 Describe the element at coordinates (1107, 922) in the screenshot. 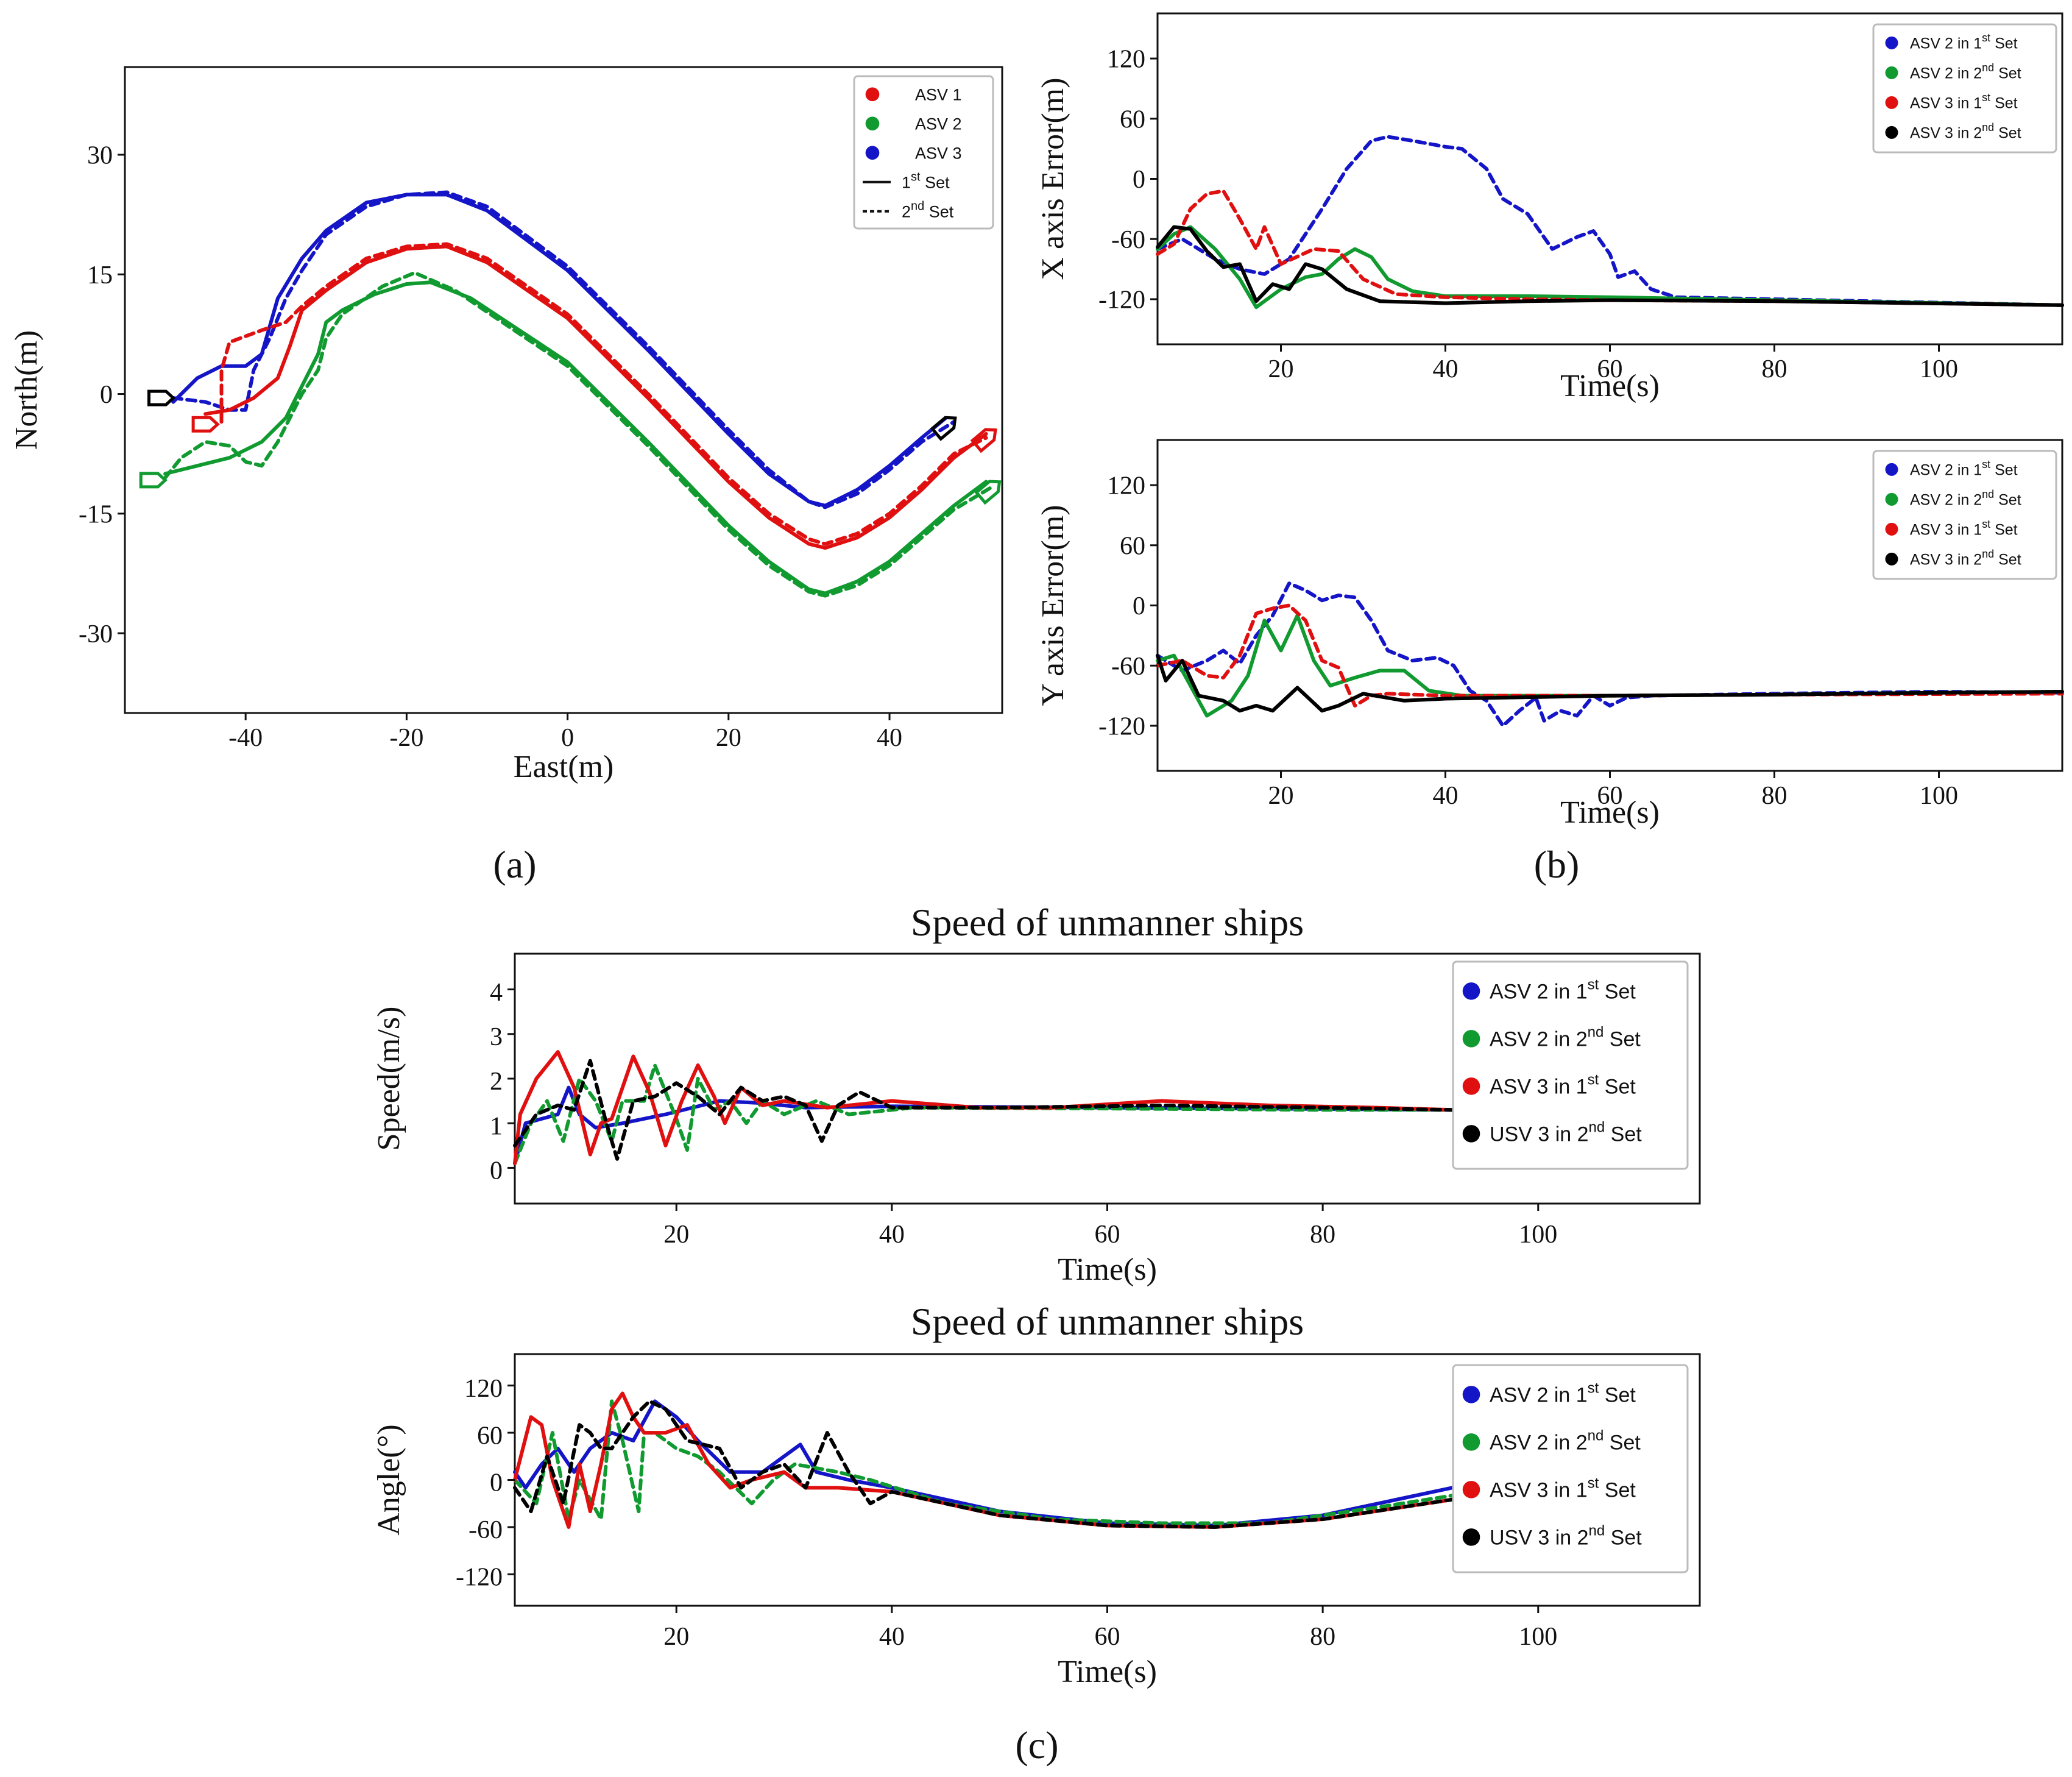

I see `chart-title: Speed of unmanner ships` at that location.